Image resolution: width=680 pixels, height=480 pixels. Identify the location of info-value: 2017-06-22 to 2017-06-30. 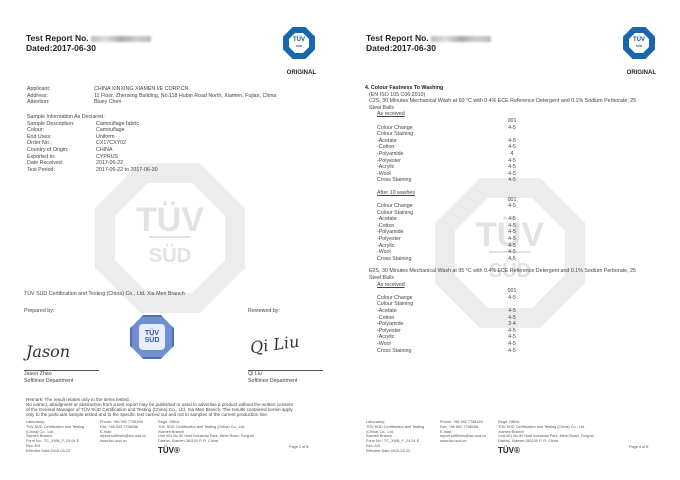
(127, 169).